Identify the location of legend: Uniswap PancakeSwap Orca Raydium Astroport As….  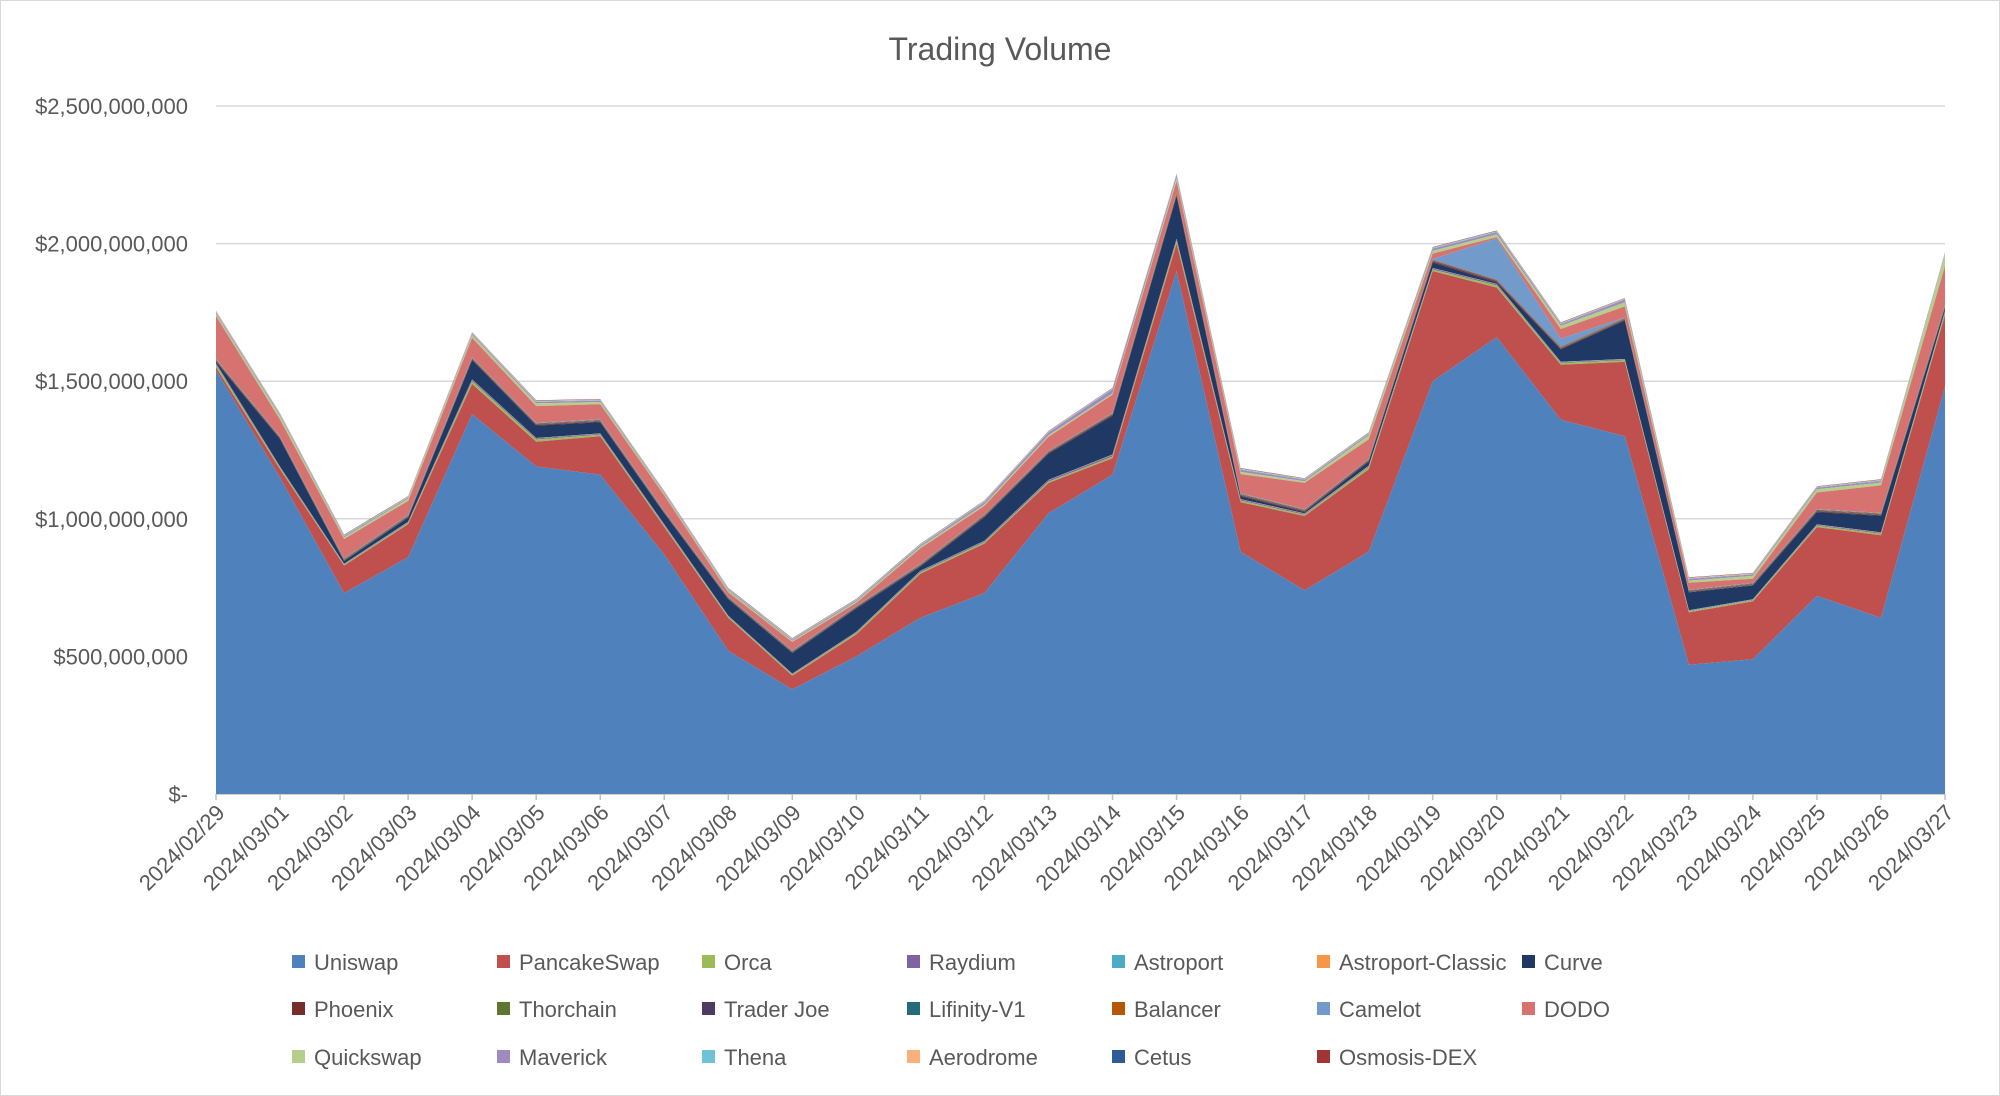
(951, 1010).